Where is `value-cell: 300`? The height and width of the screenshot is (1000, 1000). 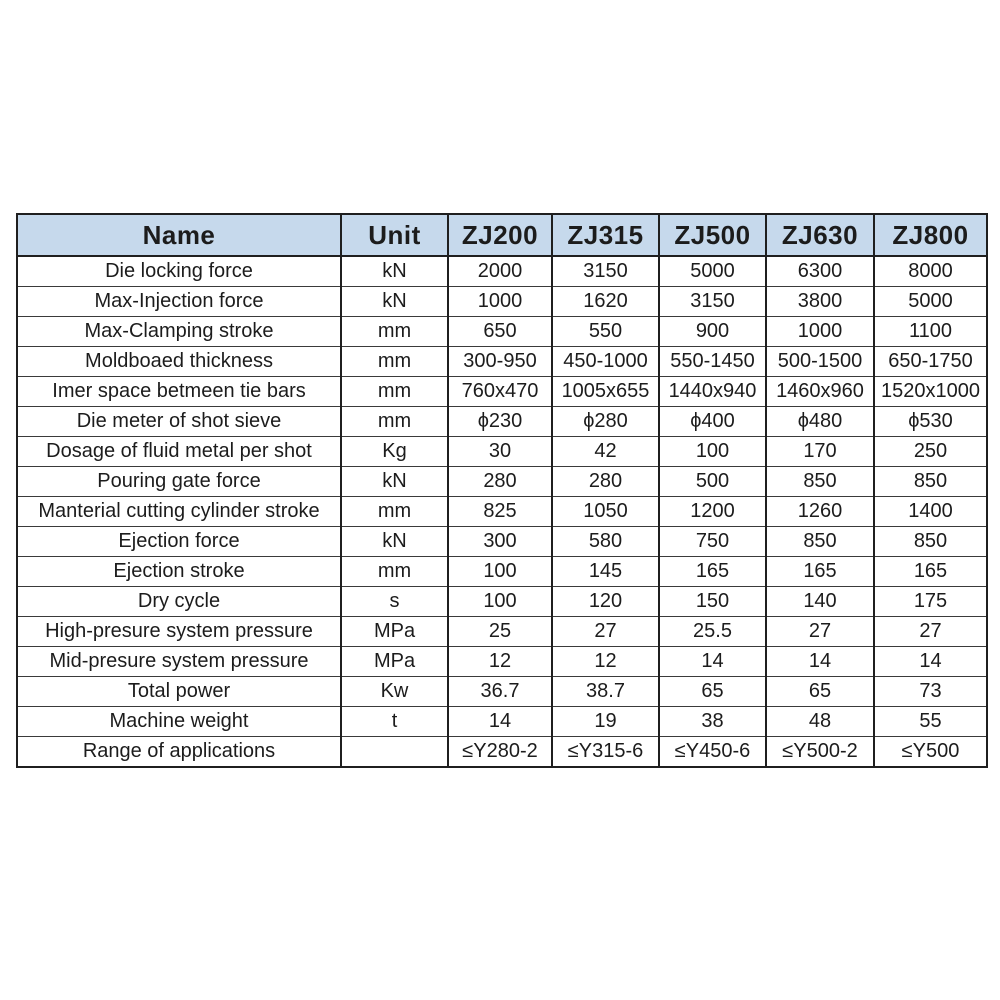
value-cell: 300 is located at coordinates (500, 541).